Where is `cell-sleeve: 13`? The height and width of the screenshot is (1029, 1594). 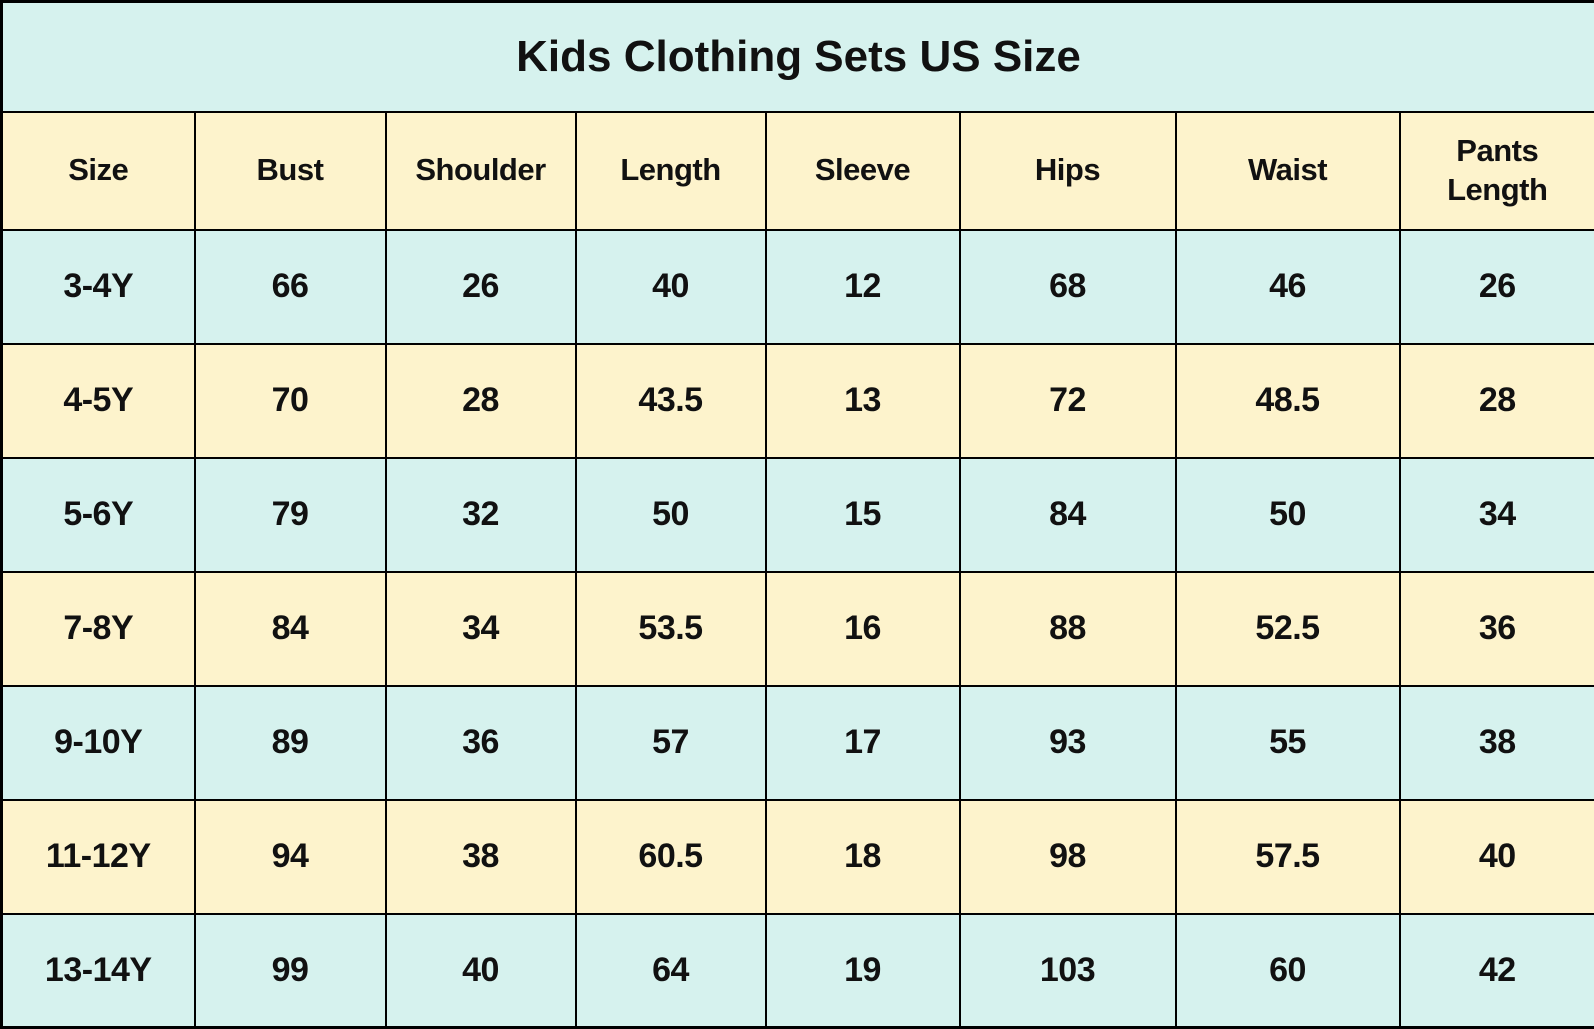
cell-sleeve: 13 is located at coordinates (863, 401).